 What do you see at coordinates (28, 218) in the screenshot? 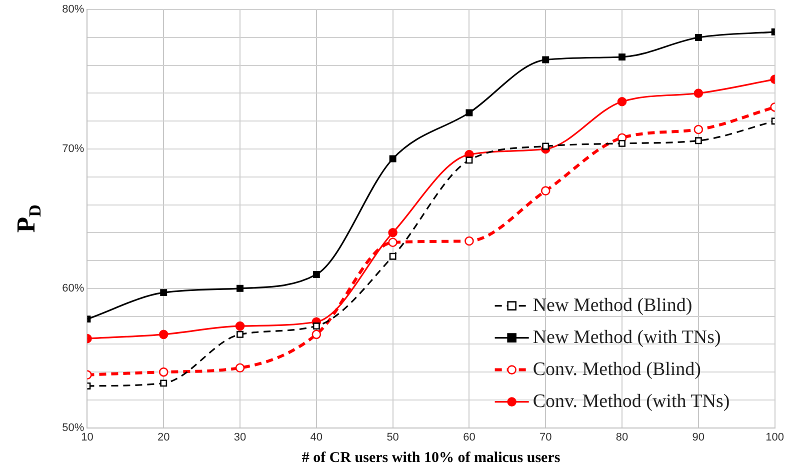
I see `y-axis-title: PD` at bounding box center [28, 218].